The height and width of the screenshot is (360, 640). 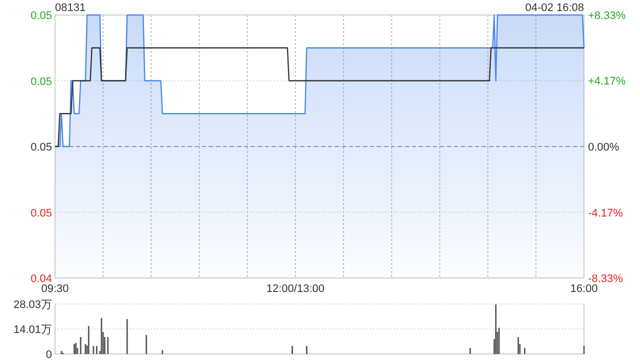 I want to click on x-tick-label: 12:00/13:00, so click(x=295, y=289).